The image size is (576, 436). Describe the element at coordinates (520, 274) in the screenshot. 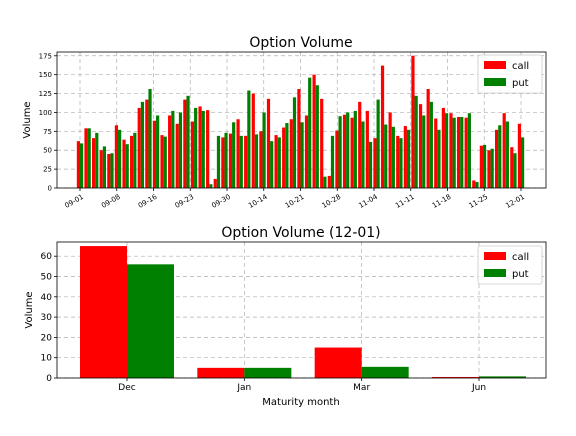

I see `legend-label-put-2: put` at that location.